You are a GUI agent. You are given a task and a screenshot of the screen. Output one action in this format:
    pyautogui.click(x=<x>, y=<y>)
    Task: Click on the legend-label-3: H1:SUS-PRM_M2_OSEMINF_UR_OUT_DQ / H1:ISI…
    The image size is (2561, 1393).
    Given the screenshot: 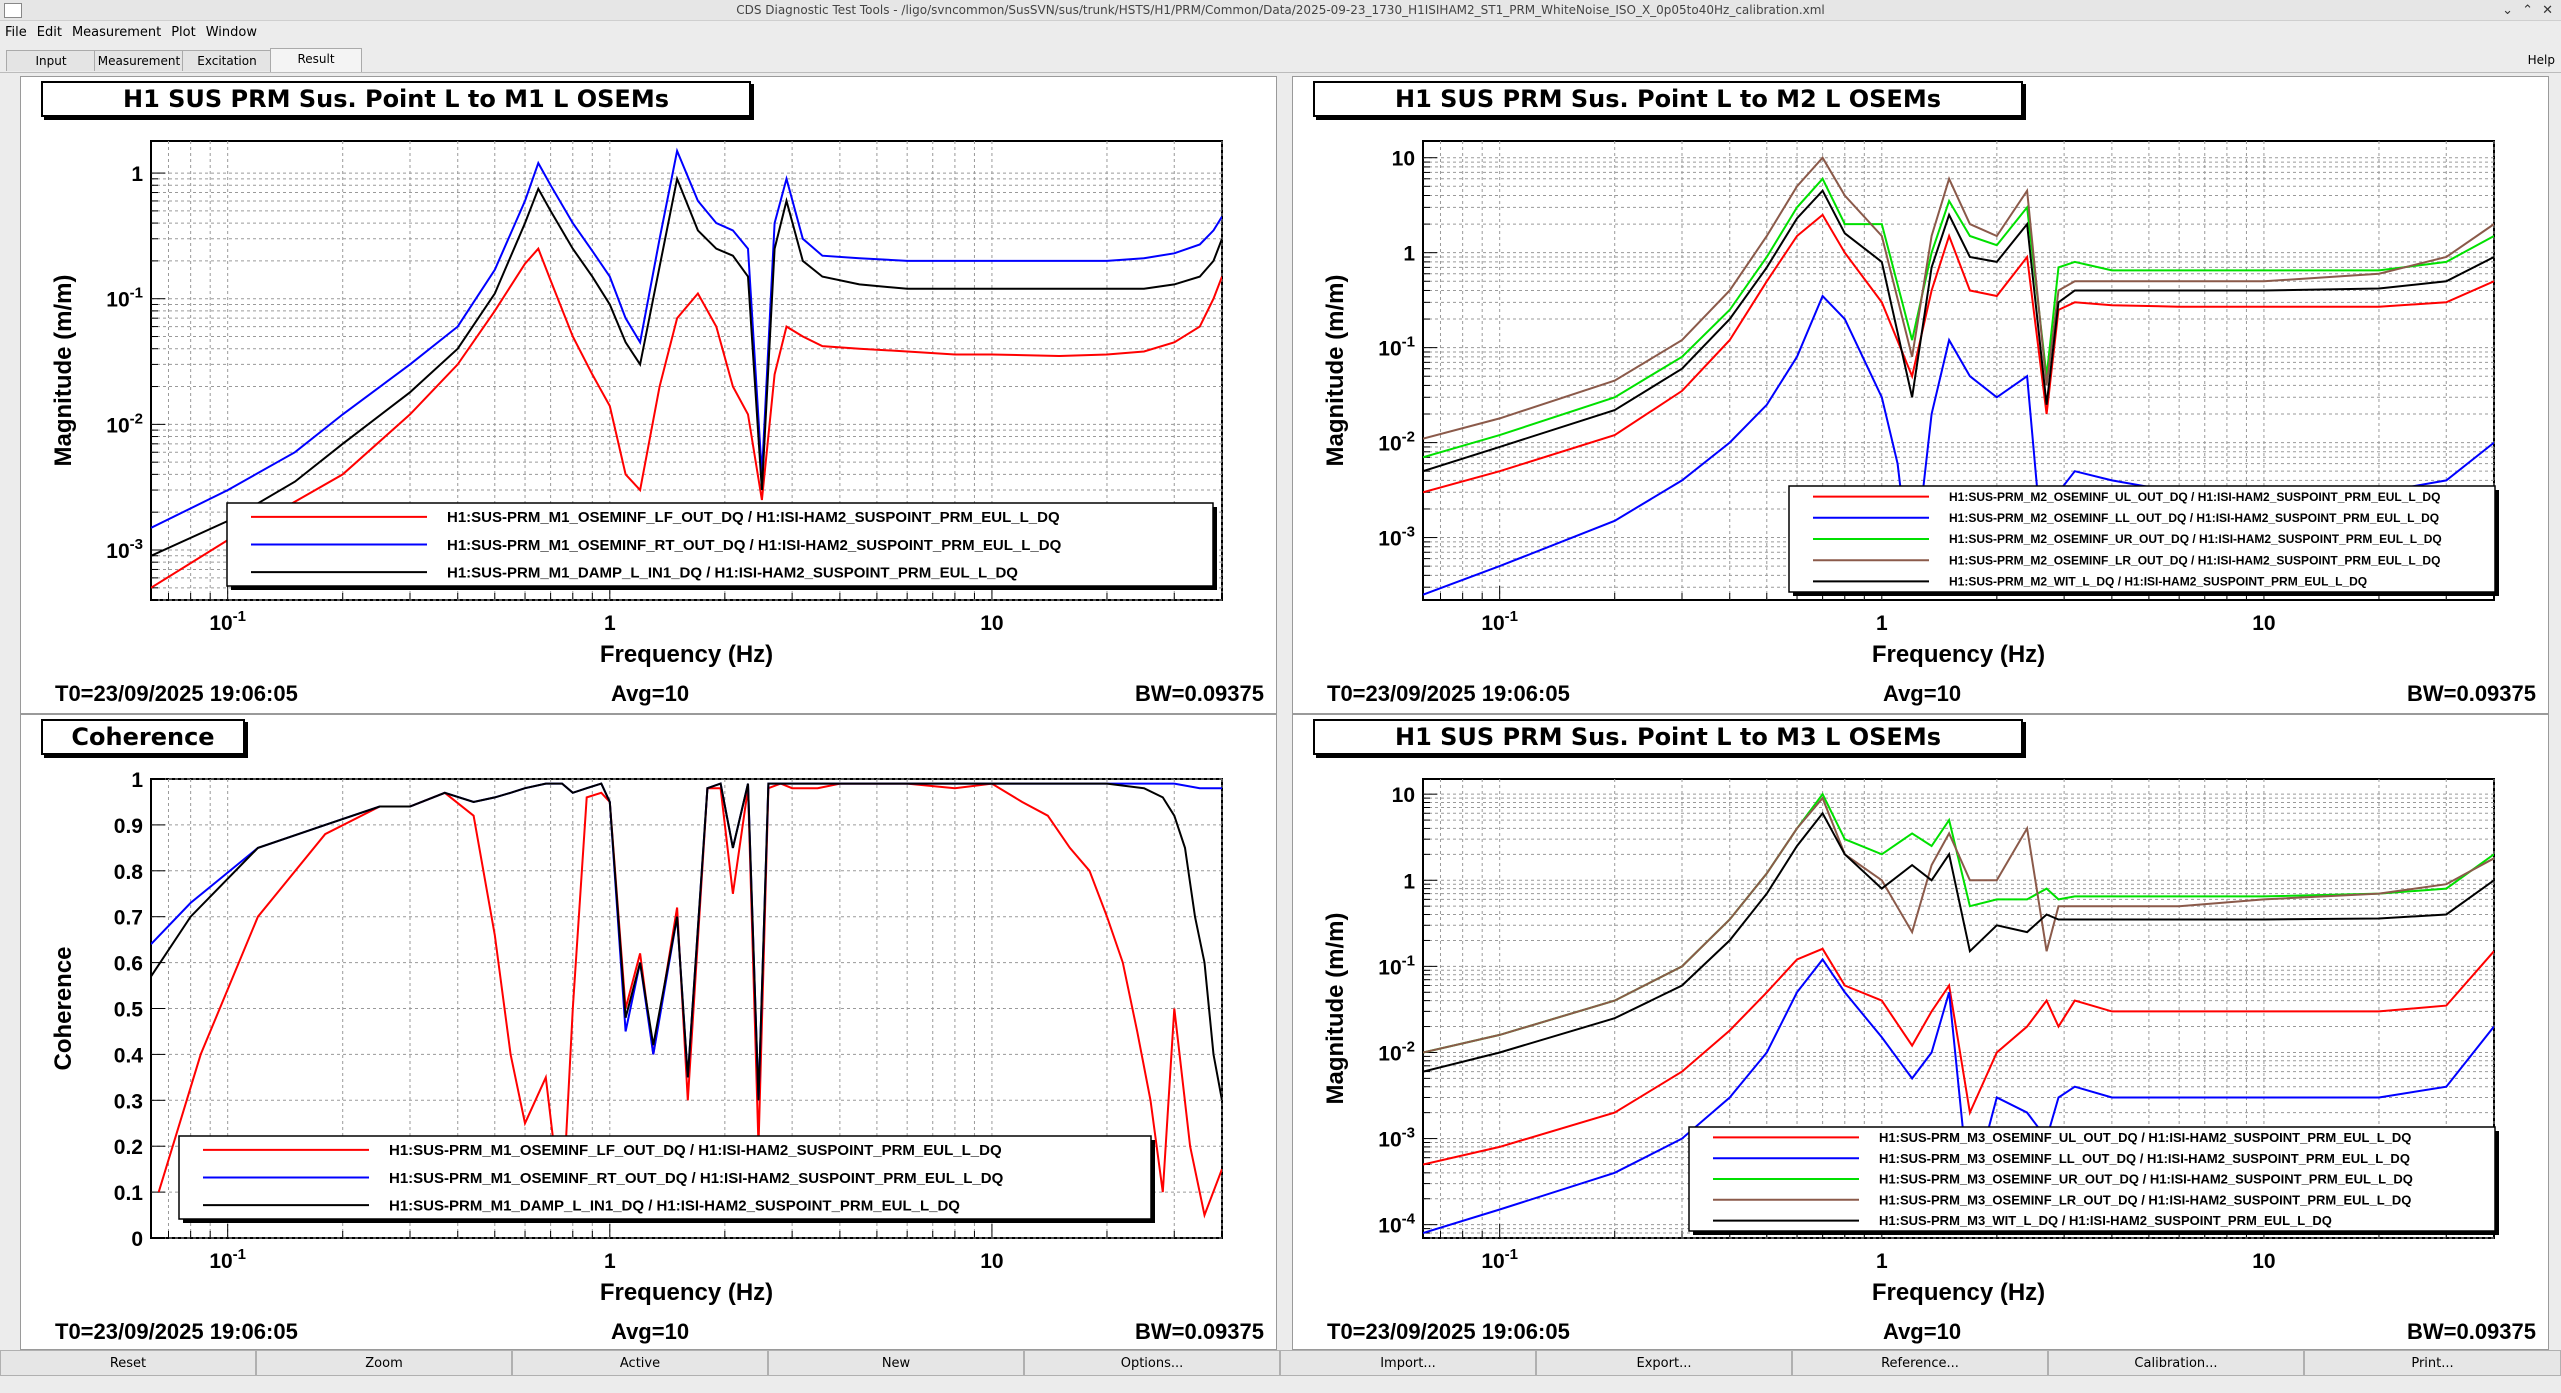 What is the action you would take?
    pyautogui.click(x=2195, y=539)
    